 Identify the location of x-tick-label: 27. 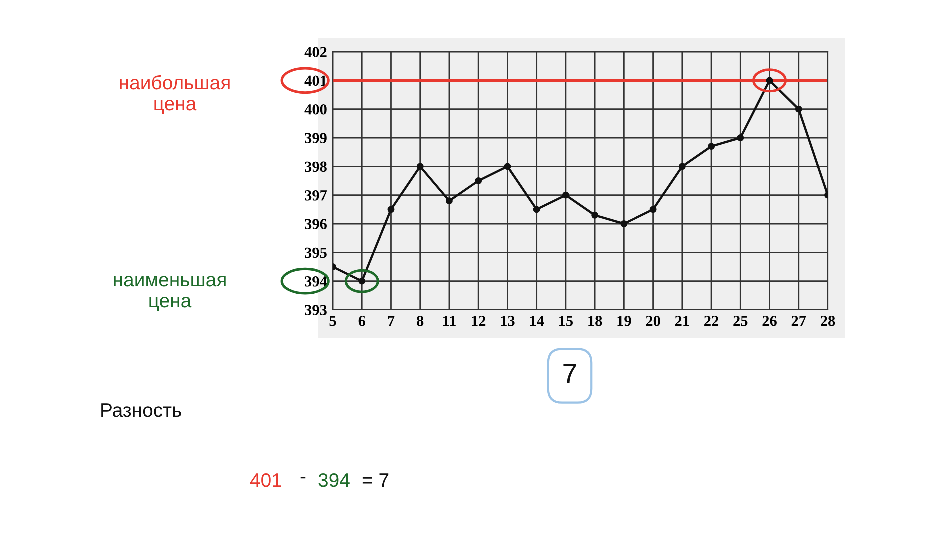
(799, 321).